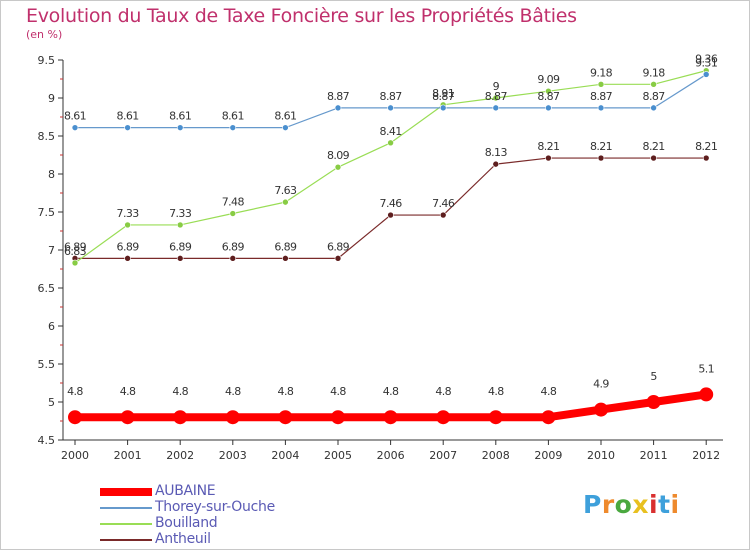 The image size is (750, 550). I want to click on logo-letter: x, so click(640, 504).